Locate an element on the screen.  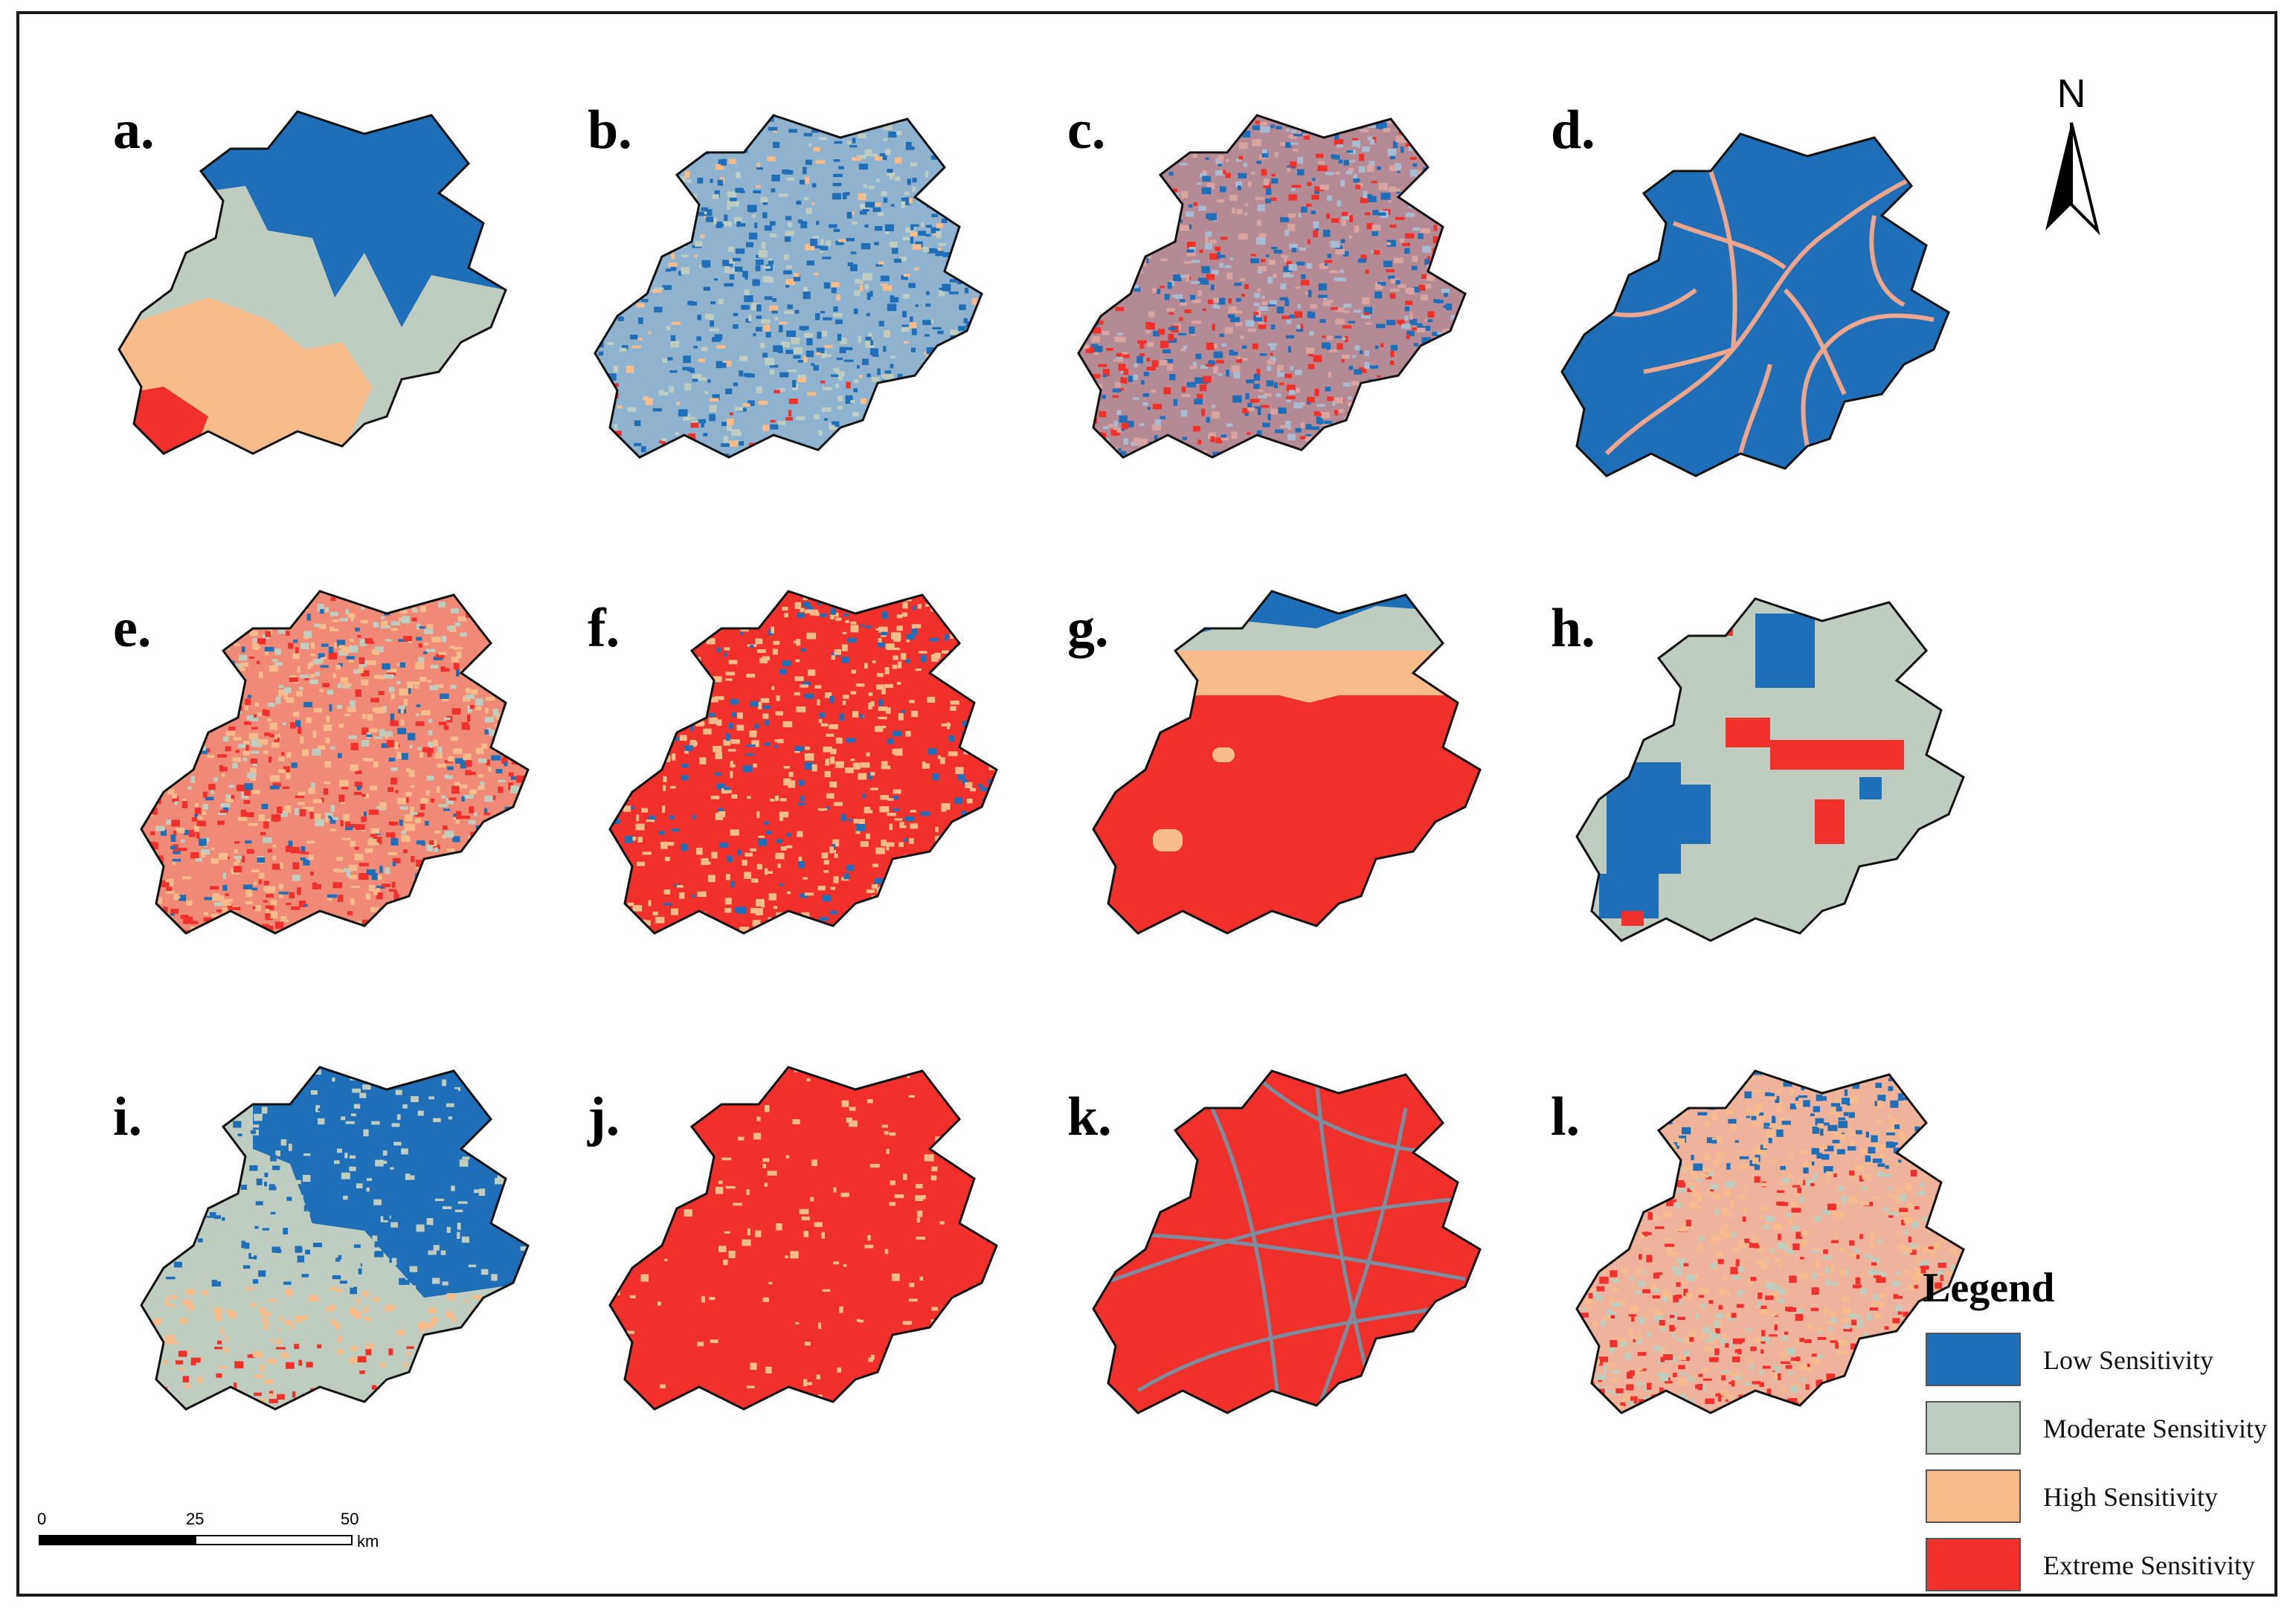
north-arrow: N is located at coordinates (2071, 156).